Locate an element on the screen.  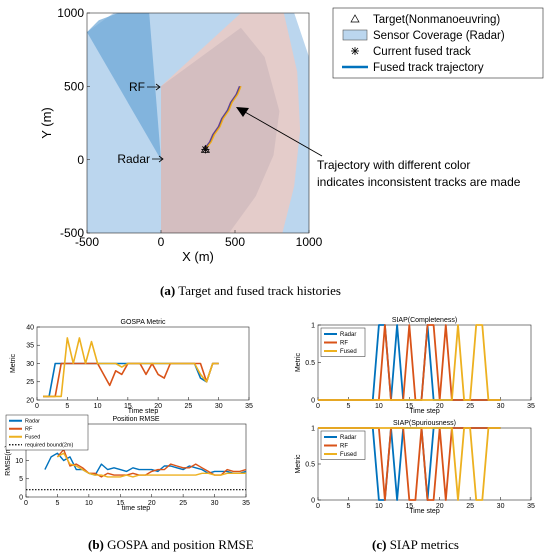
tracks-legend-label: Sensor Coverage (Radar) is located at coordinates (439, 36).